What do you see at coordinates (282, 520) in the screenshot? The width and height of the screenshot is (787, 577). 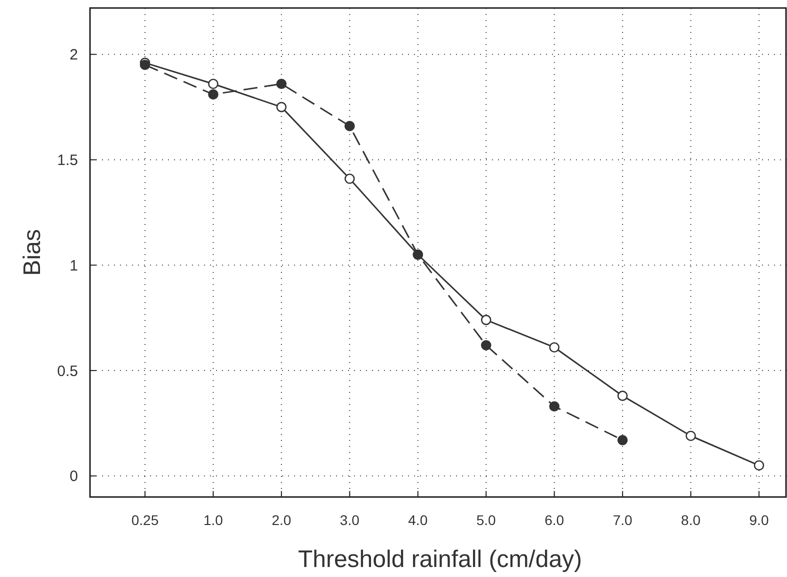 I see `x-tick-label: 2.0` at bounding box center [282, 520].